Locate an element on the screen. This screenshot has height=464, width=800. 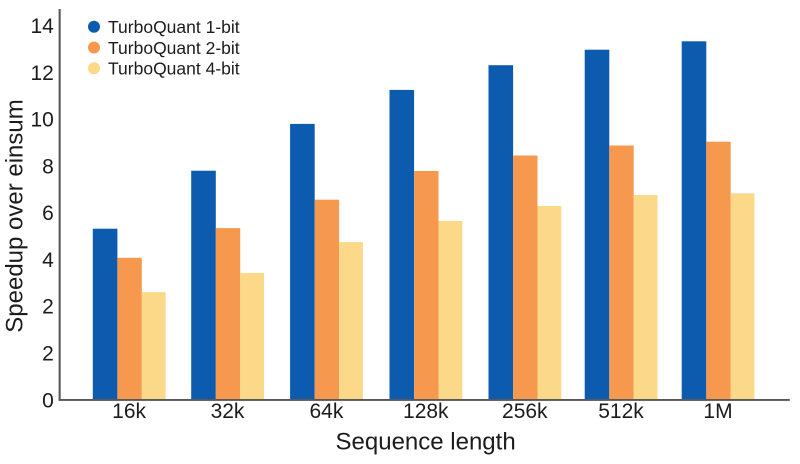
svg-text: Sequence length is located at coordinates (426, 441).